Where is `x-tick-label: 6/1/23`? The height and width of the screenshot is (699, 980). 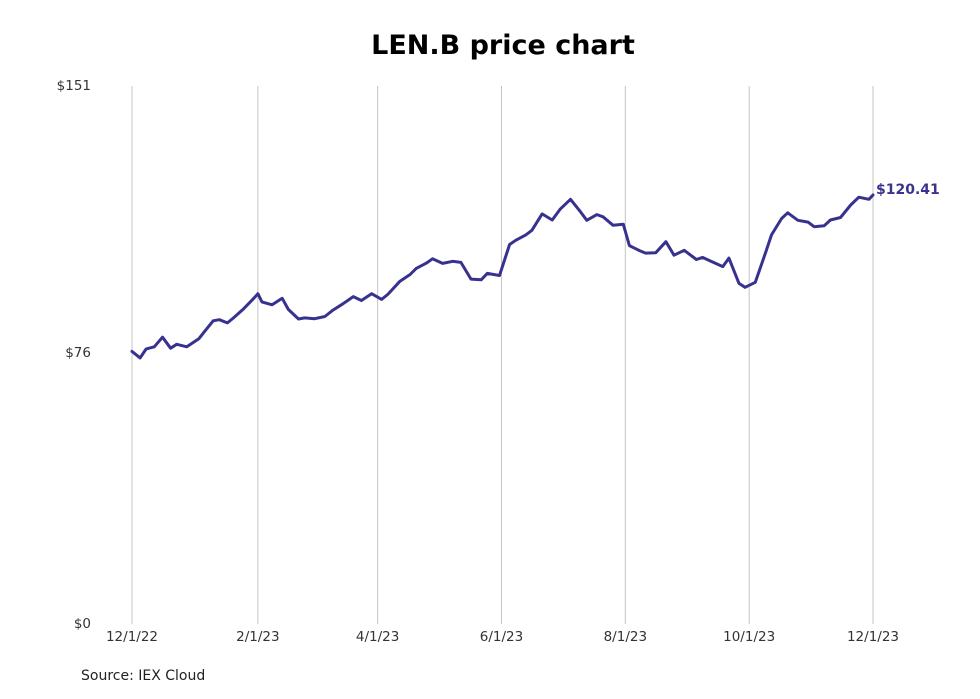 x-tick-label: 6/1/23 is located at coordinates (501, 637).